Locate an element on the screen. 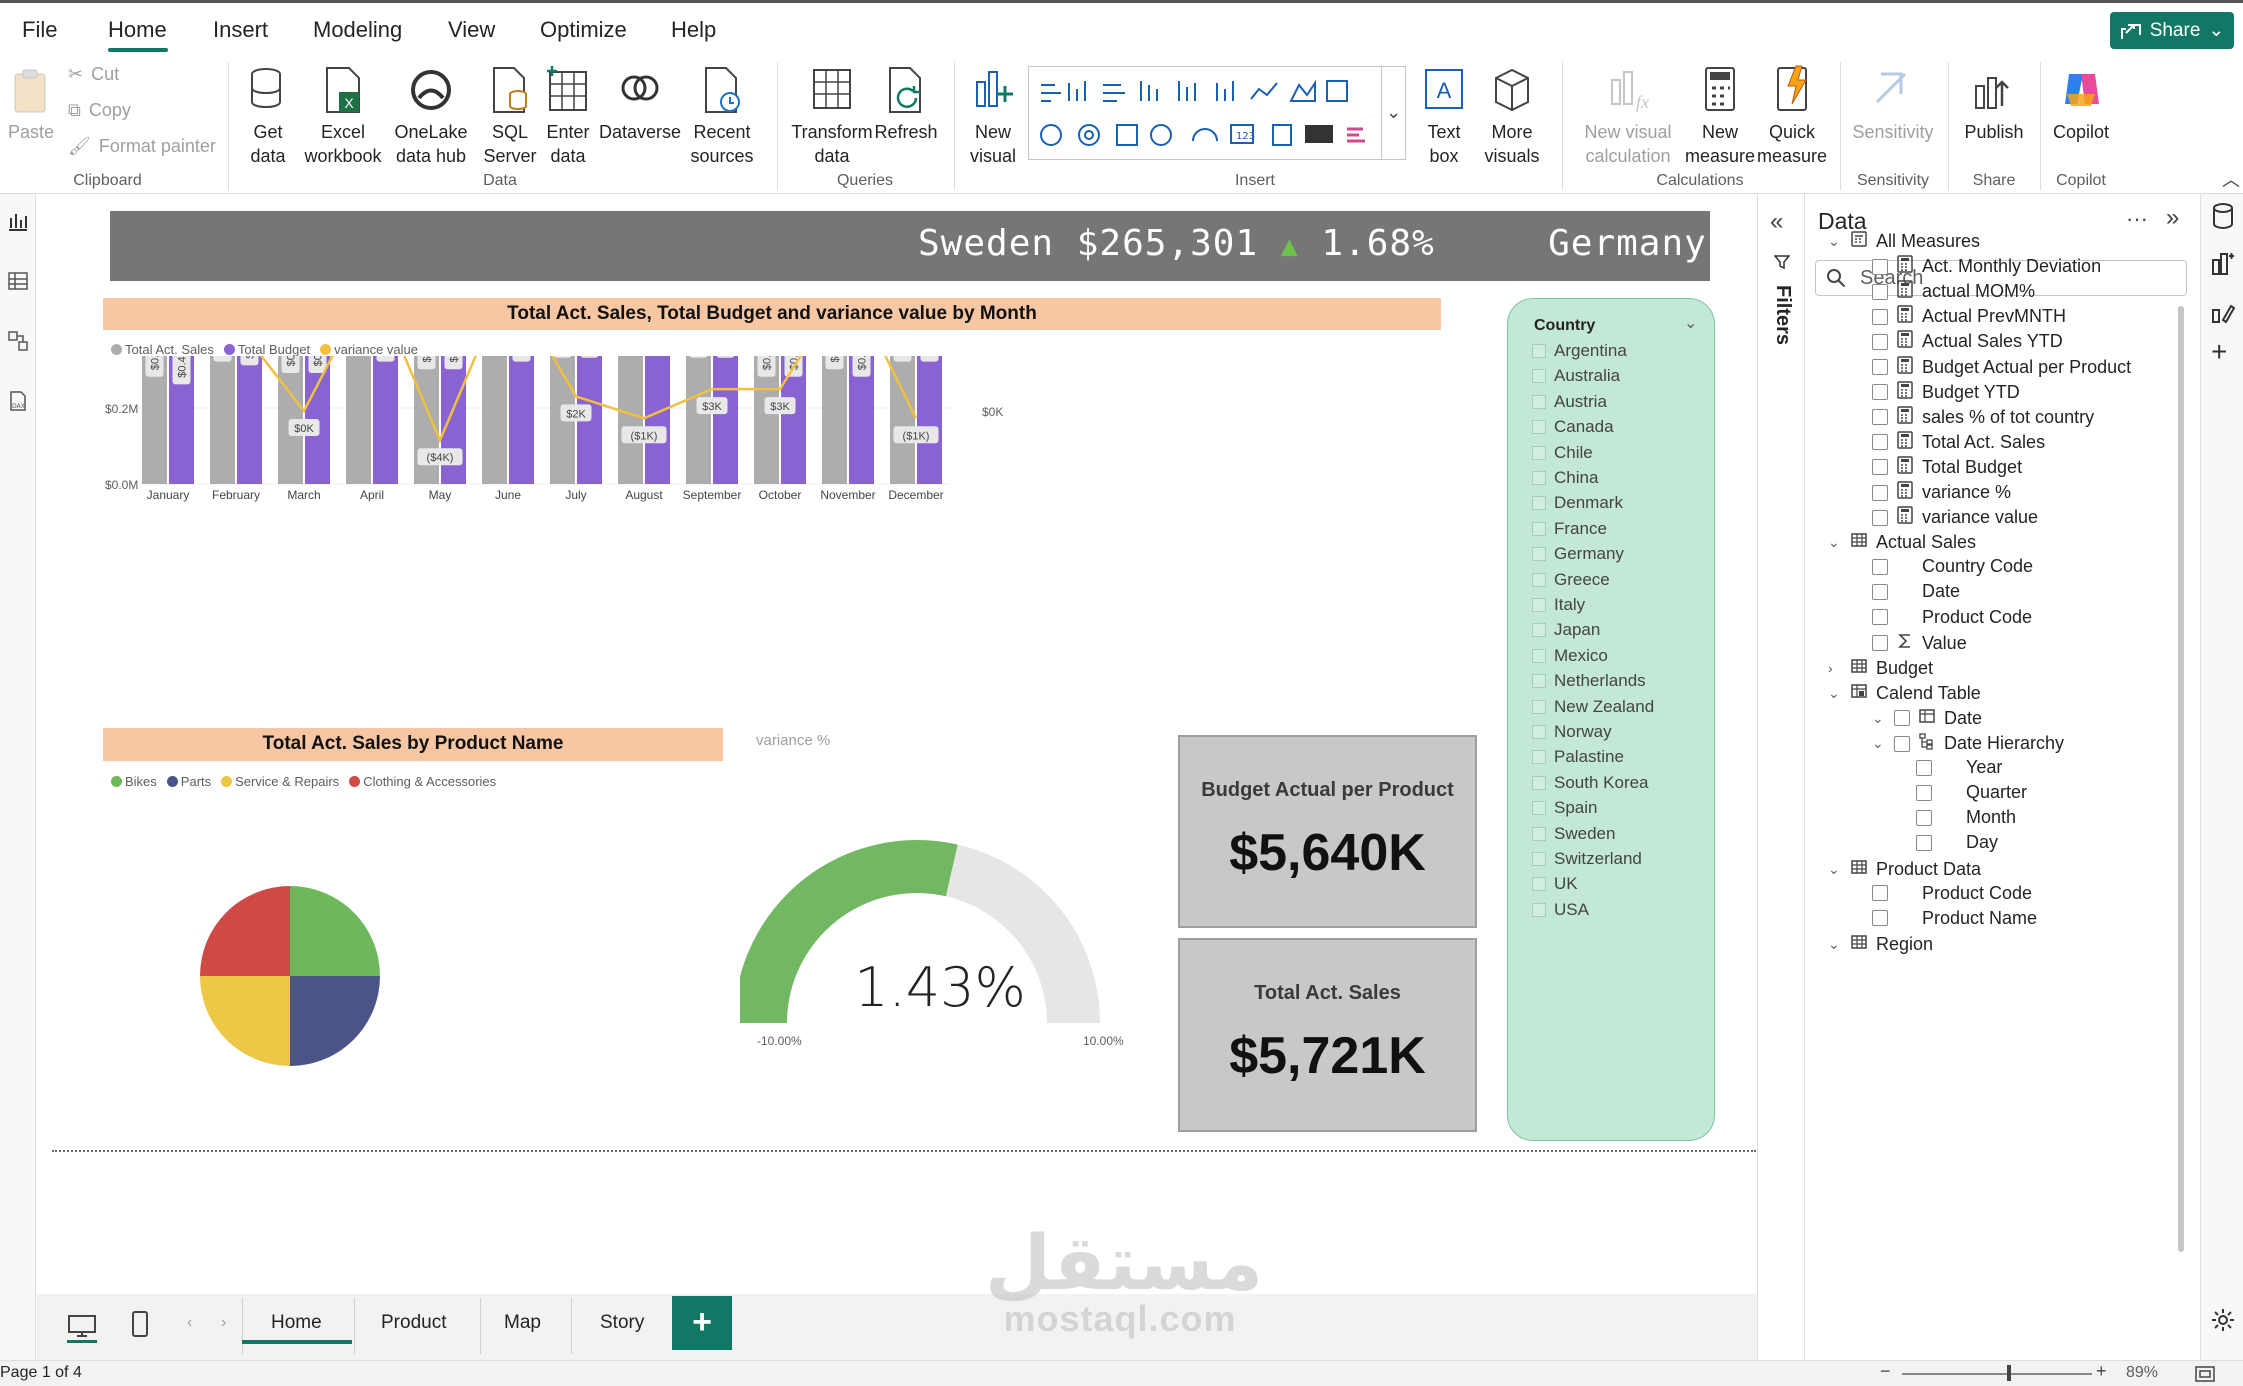 This screenshot has width=2243, height=1386. format-visual-icon is located at coordinates (2223, 311).